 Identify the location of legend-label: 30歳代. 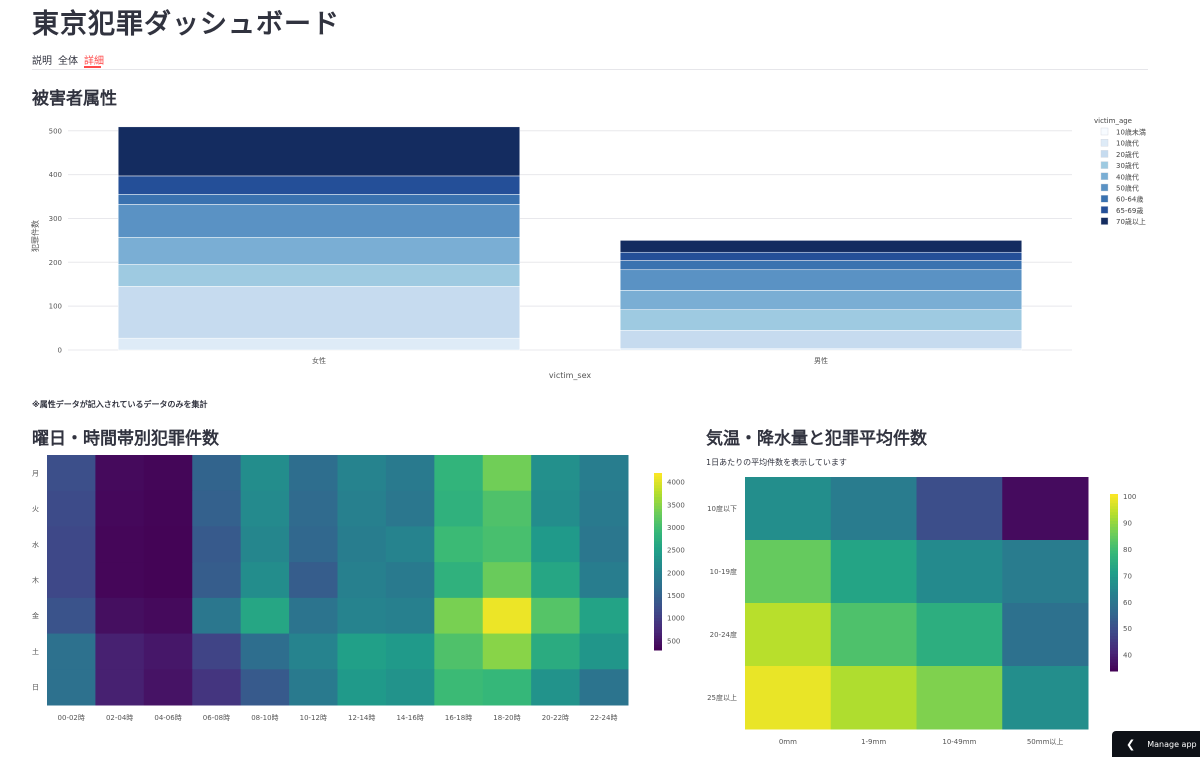
(1127, 165).